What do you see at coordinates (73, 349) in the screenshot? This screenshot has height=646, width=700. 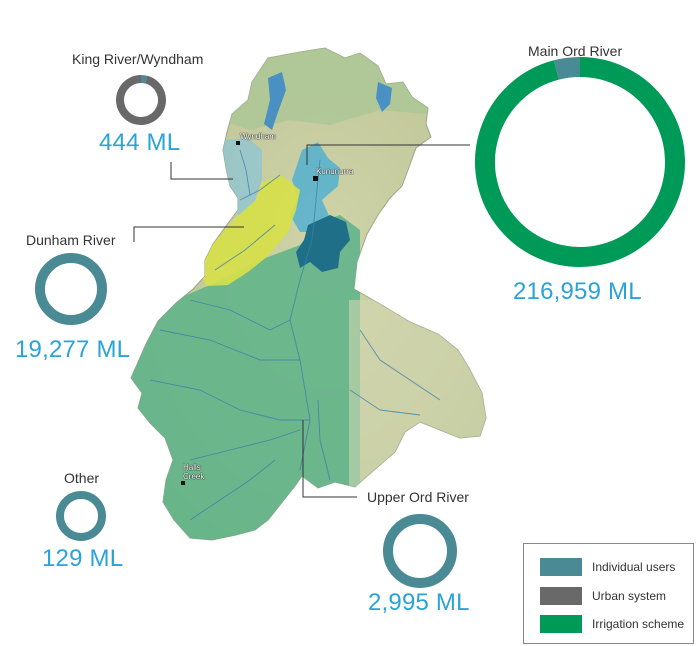 I see `volume-dunham: 19,277 ML` at bounding box center [73, 349].